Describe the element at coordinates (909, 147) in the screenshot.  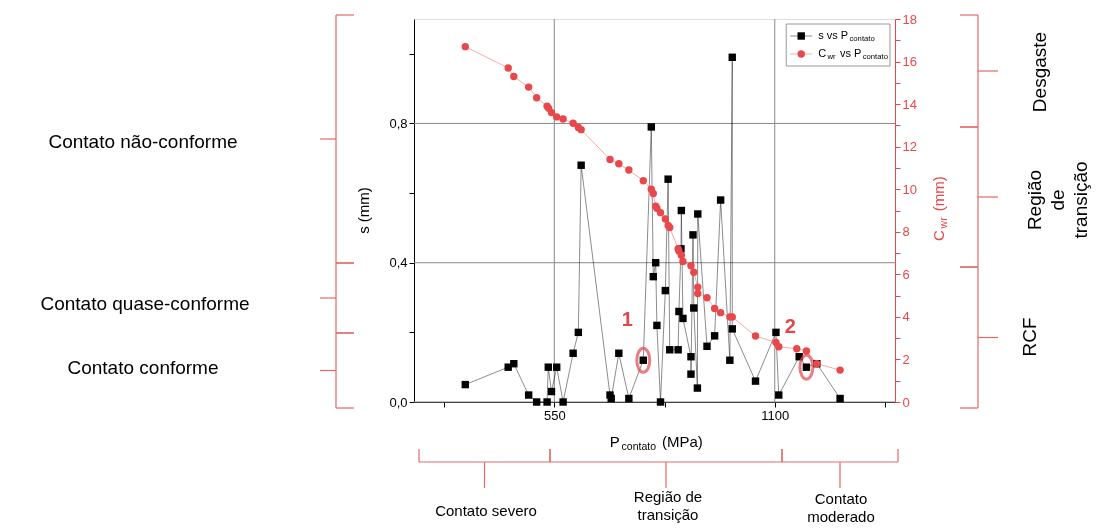
I see `y2-tick-label: 12` at that location.